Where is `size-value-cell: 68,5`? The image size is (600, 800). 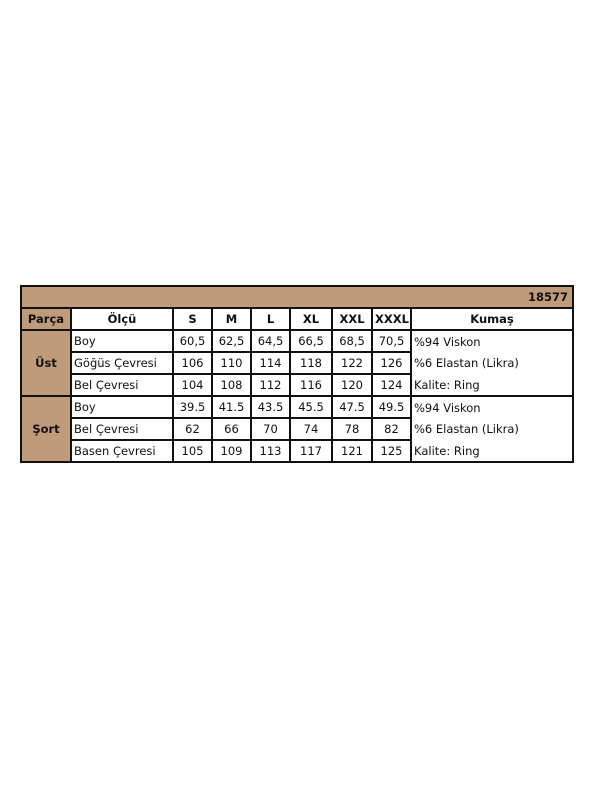
size-value-cell: 68,5 is located at coordinates (352, 341).